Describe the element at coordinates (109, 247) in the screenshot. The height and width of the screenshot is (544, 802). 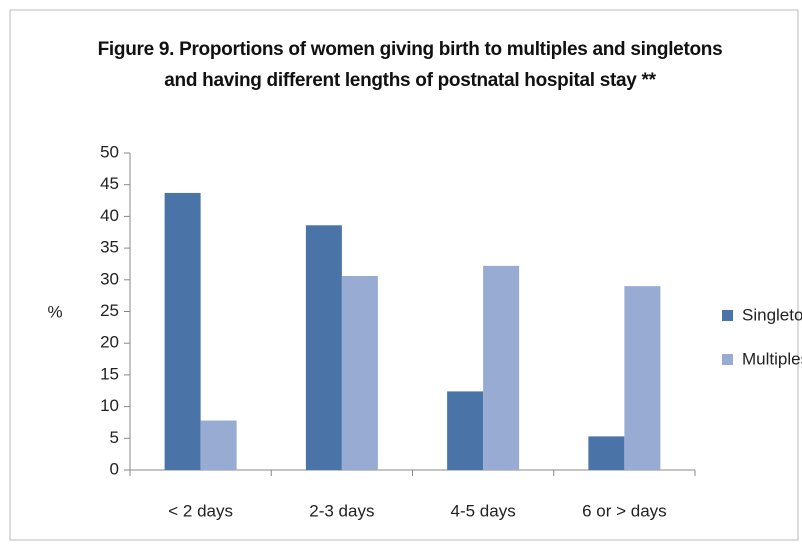
I see `y-tick-label: 35` at that location.